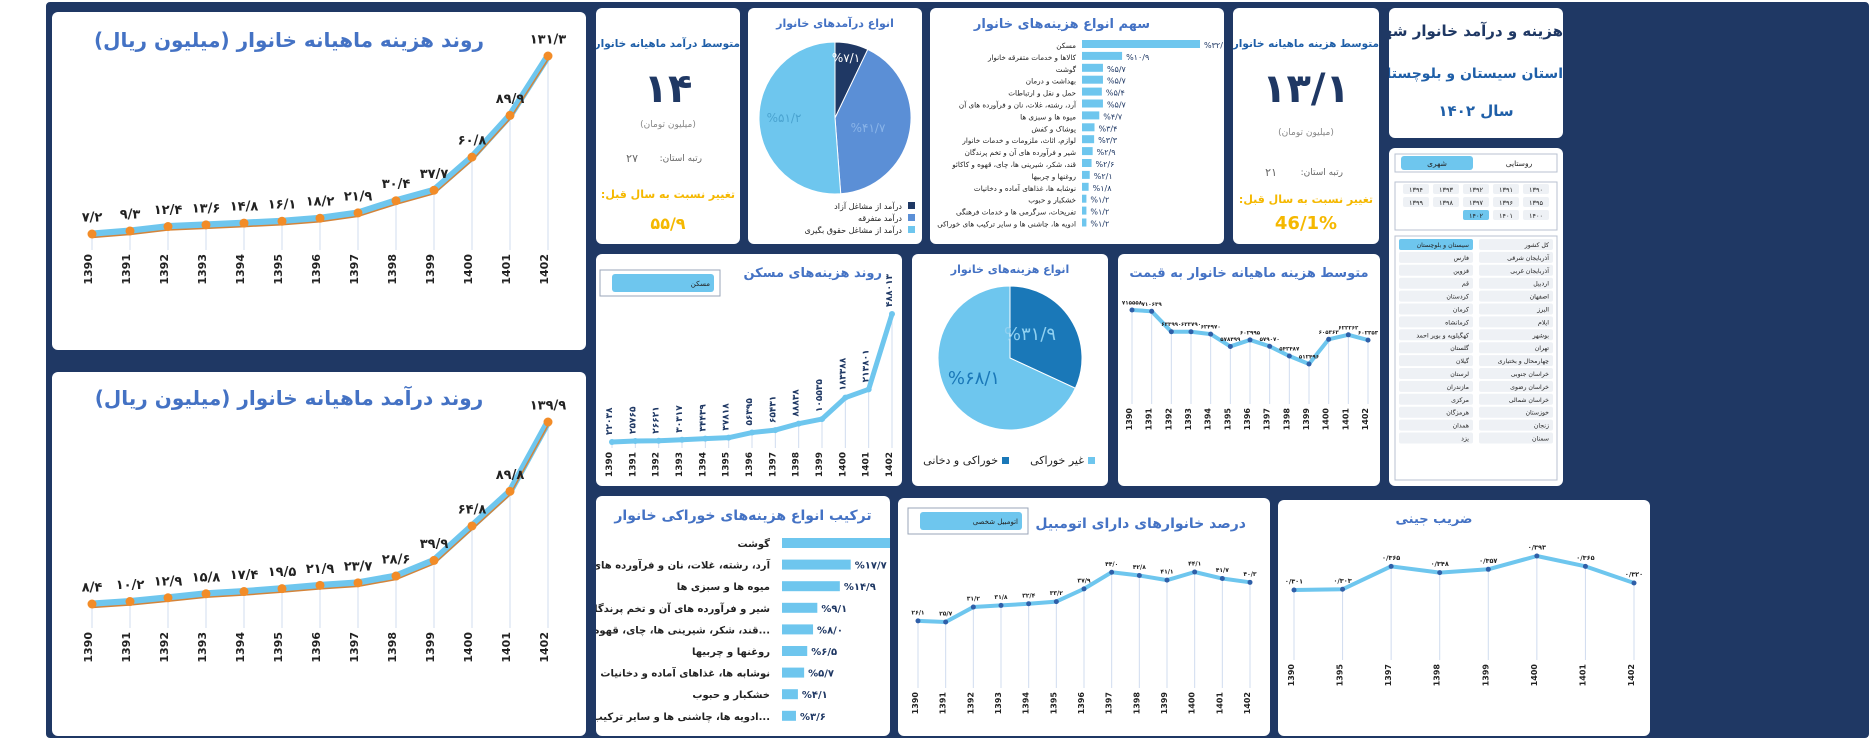 The width and height of the screenshot is (1871, 740). What do you see at coordinates (1528, 257) in the screenshot?
I see `province-label: آذربایجان شرقی` at bounding box center [1528, 257].